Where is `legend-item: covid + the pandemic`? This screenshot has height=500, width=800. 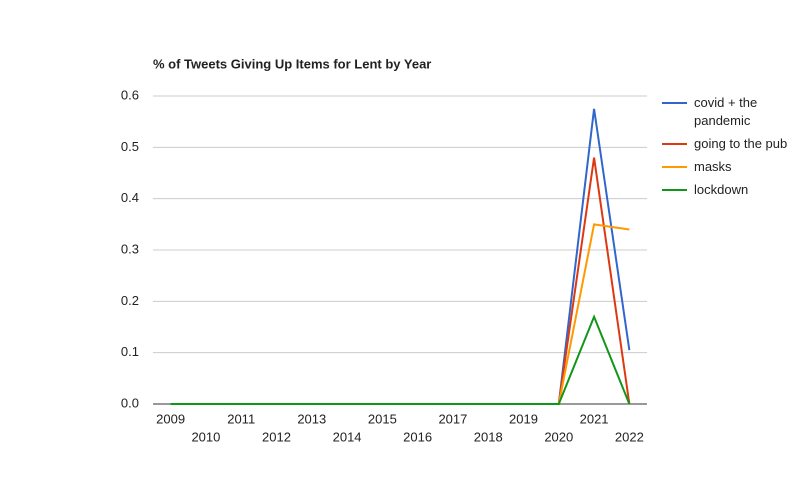
legend-item: covid + the pandemic is located at coordinates (725, 112).